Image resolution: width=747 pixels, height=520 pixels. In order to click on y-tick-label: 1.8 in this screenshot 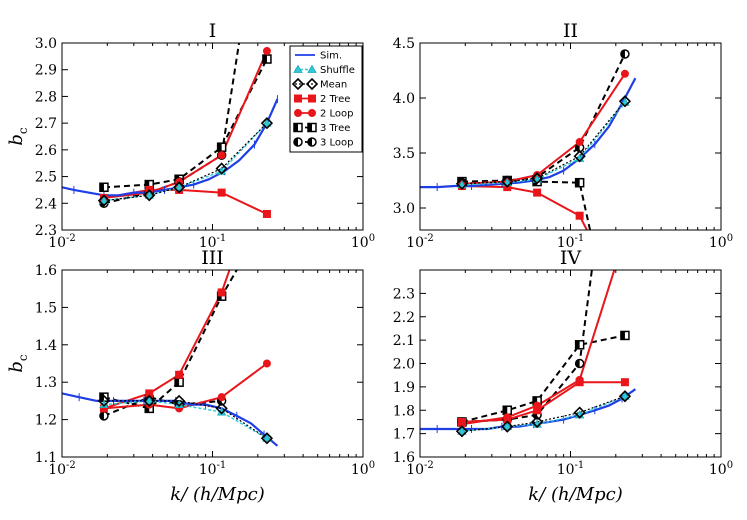, I will do `click(404, 411)`.